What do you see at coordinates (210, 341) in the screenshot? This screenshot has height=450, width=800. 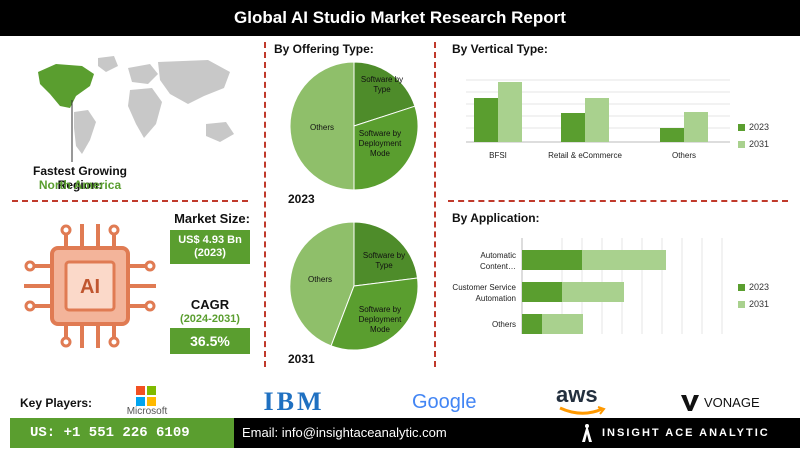 I see `cagr-value: 36.5%` at bounding box center [210, 341].